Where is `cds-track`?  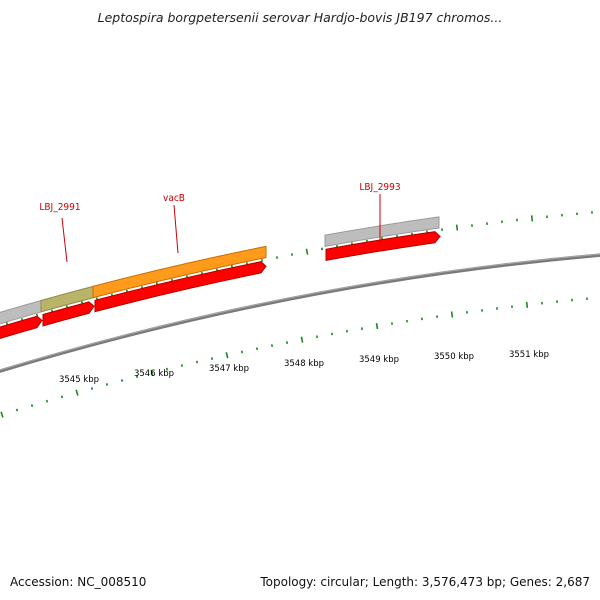
cds-track is located at coordinates (220, 285).